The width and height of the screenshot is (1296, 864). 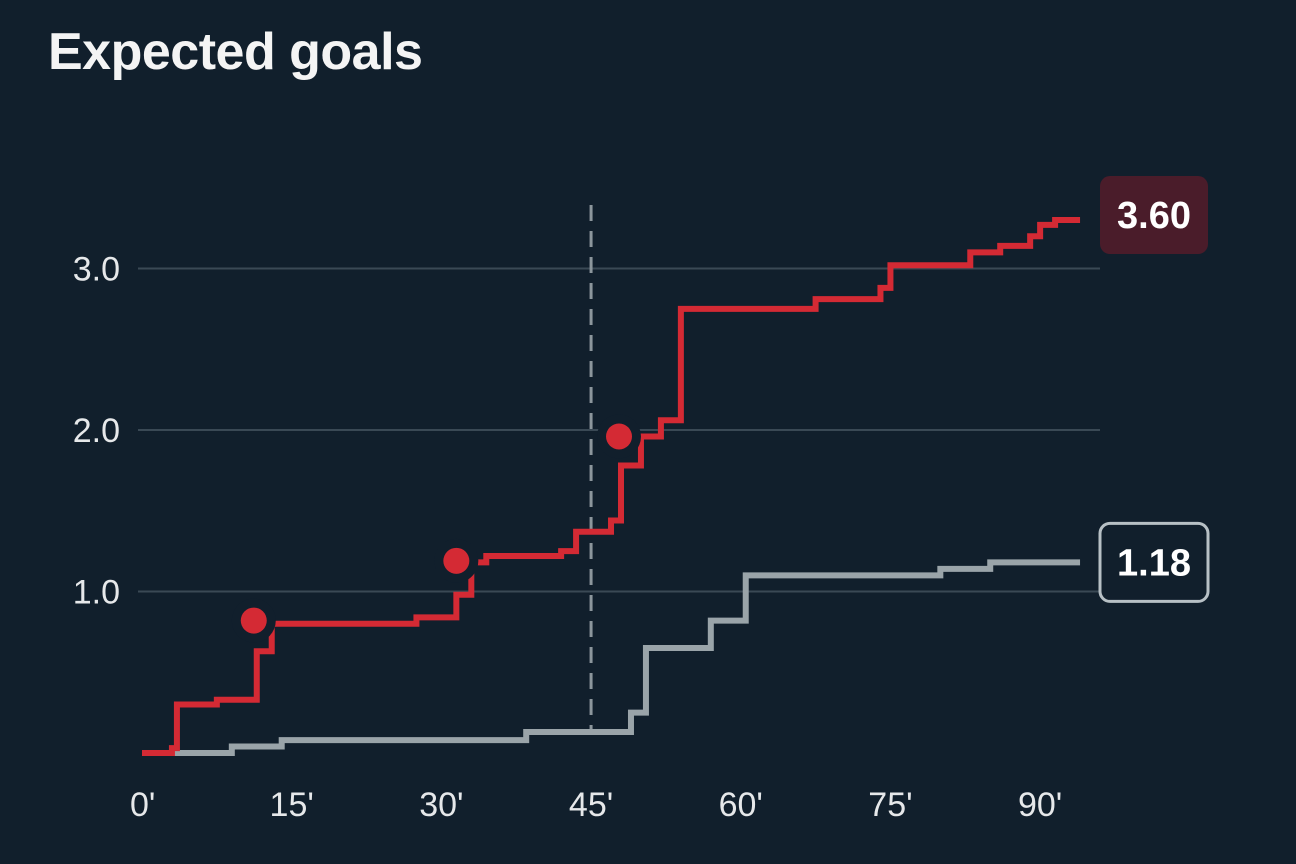 What do you see at coordinates (591, 805) in the screenshot?
I see `x-tick-label: 45'` at bounding box center [591, 805].